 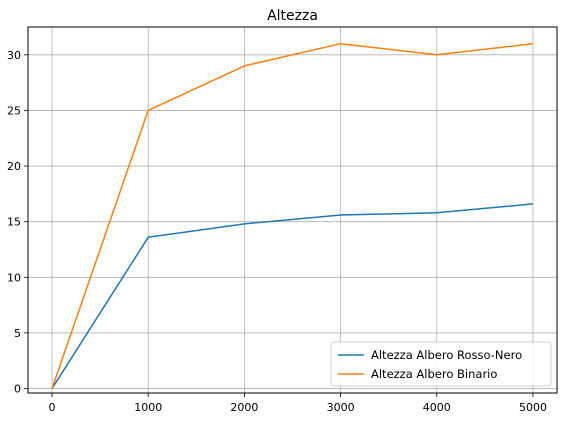 What do you see at coordinates (298, 403) in the screenshot?
I see `x-axis: 0 1000 2000 3000 4000 5000` at bounding box center [298, 403].